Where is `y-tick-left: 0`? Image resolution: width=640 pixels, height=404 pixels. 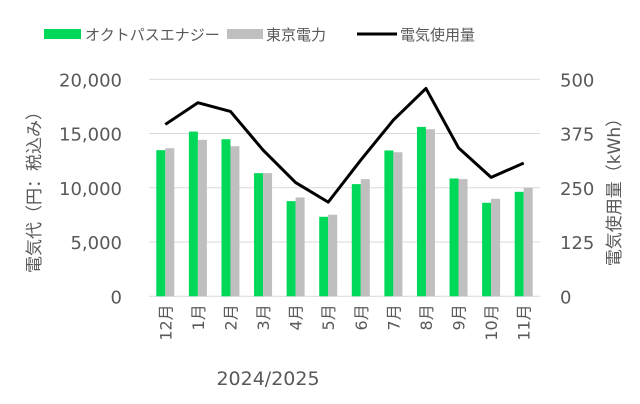 y-tick-left: 0 is located at coordinates (116, 297).